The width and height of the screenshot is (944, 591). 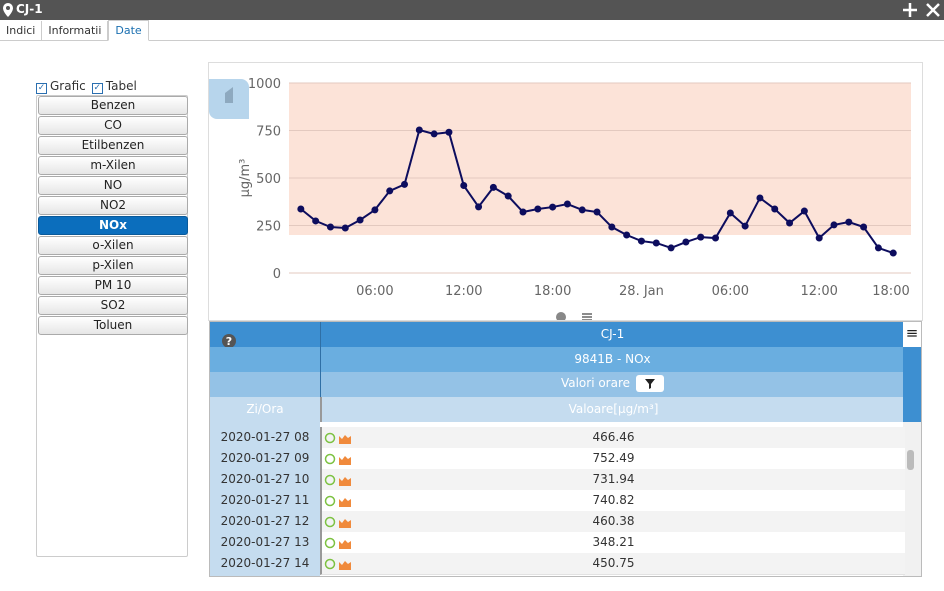 I want to click on checkbox-option: ✓ Grafic, so click(x=61, y=86).